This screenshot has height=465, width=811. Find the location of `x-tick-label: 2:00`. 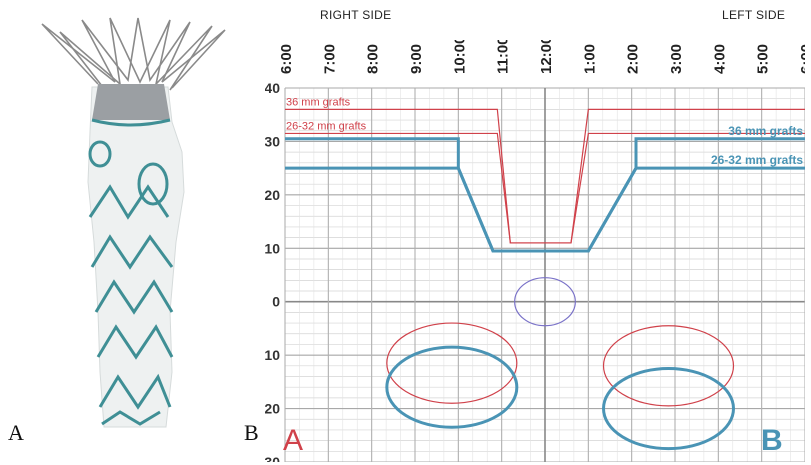

x-tick-label: 2:00 is located at coordinates (633, 59).